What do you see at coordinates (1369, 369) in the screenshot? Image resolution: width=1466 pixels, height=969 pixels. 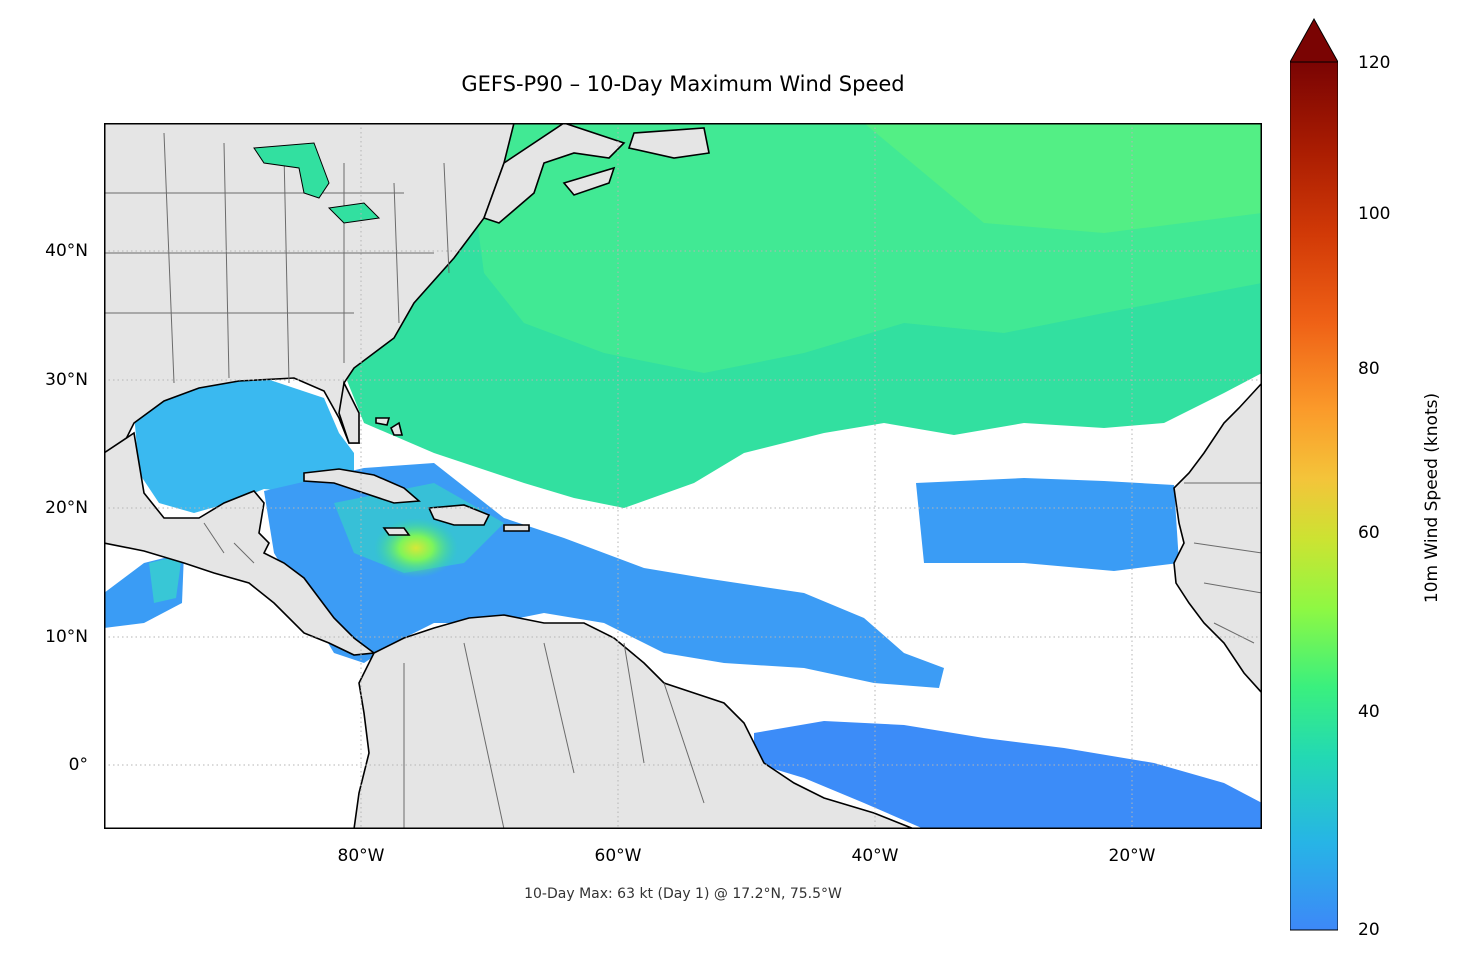 I see `colorbar-tick-80: 80` at bounding box center [1369, 369].